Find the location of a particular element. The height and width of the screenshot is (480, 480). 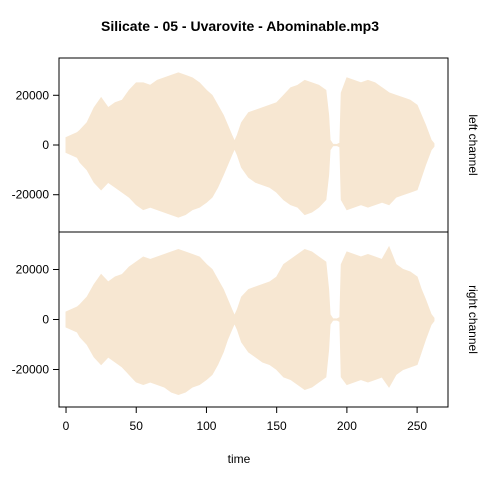

x-tick-label: 200 is located at coordinates (347, 426).